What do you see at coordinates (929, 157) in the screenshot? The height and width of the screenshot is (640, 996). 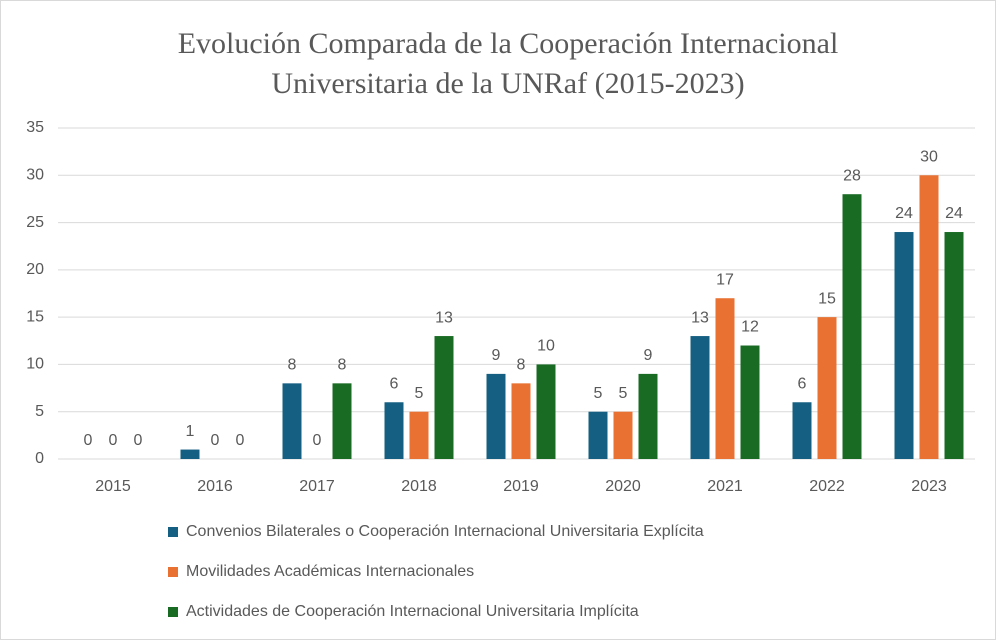 I see `data-label: 30` at bounding box center [929, 157].